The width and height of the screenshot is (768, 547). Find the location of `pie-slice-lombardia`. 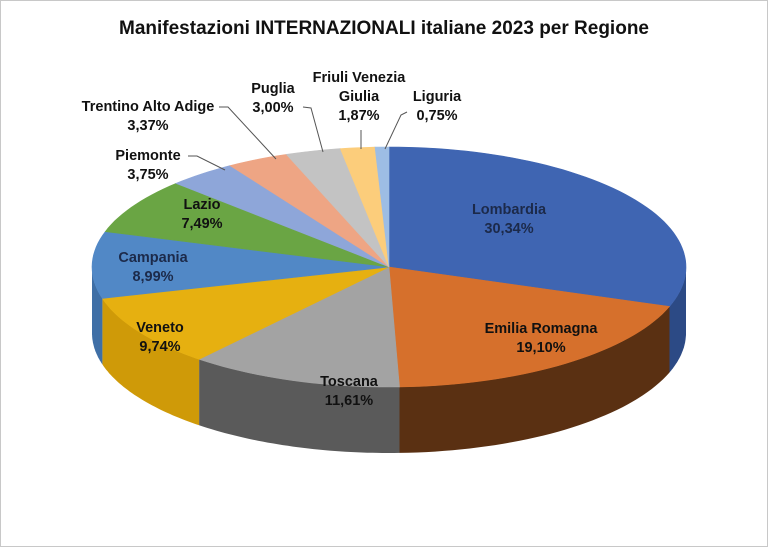

pie-slice-lombardia is located at coordinates (537, 226).